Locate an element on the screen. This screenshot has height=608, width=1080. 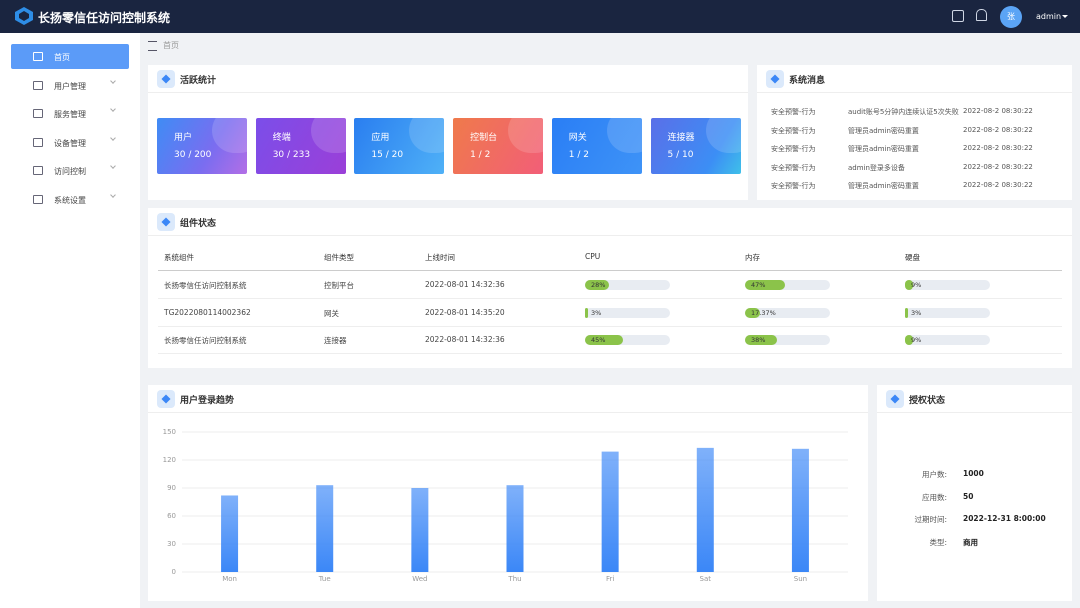
progress-label: 28% is located at coordinates (598, 285).